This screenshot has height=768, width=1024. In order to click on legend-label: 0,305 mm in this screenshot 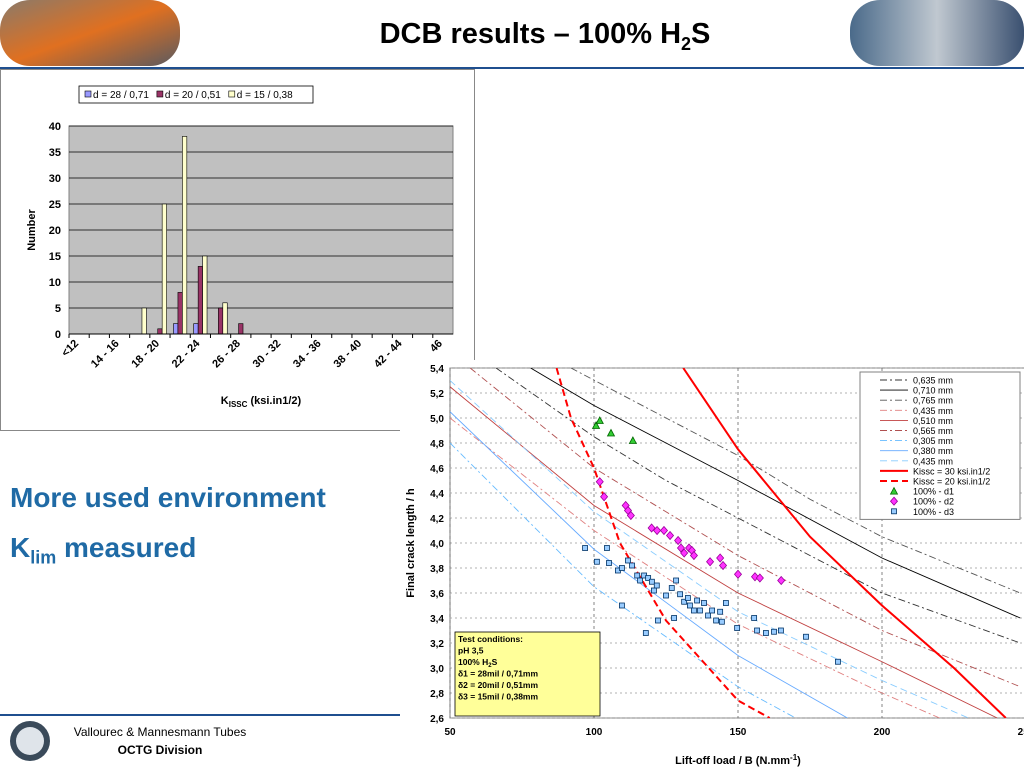, I will do `click(933, 441)`.